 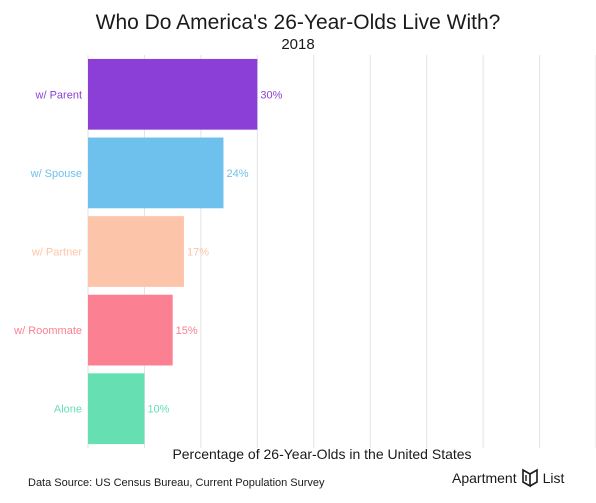 What do you see at coordinates (529, 478) in the screenshot?
I see `apartment-list-logo-icon` at bounding box center [529, 478].